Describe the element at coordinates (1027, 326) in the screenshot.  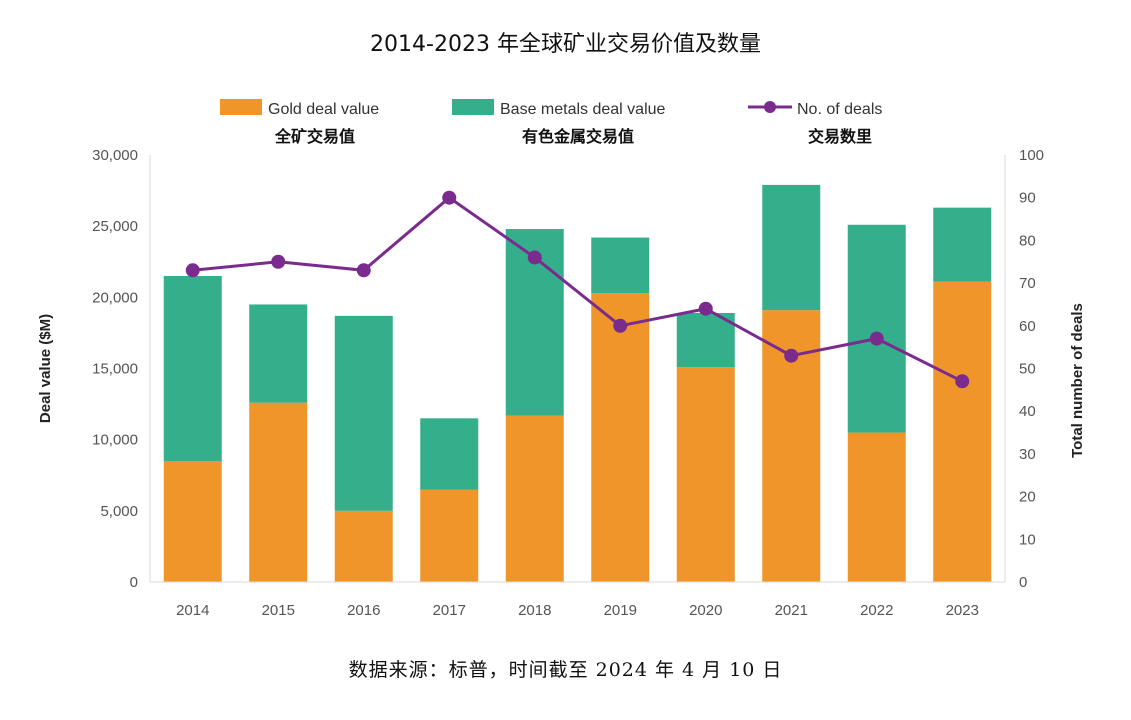
I see `y2-tick-label: 60` at that location.